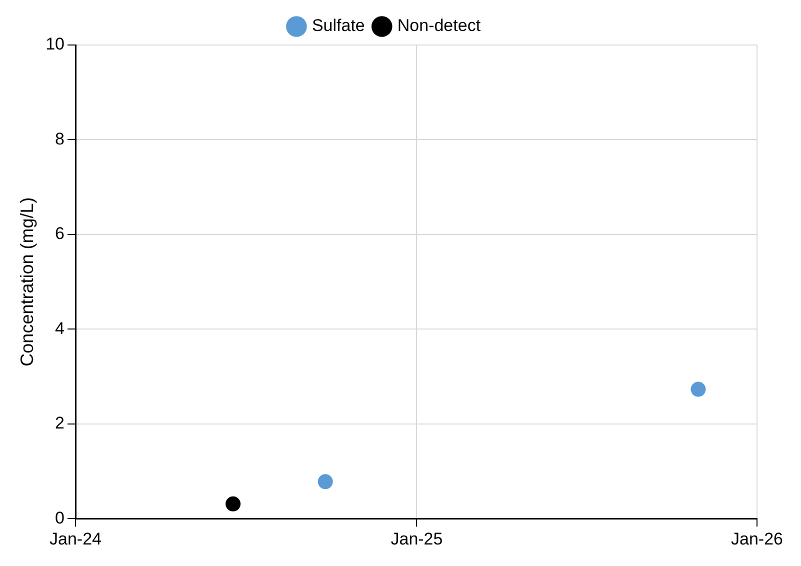  What do you see at coordinates (439, 26) in the screenshot?
I see `legend-label: Non-detect` at bounding box center [439, 26].